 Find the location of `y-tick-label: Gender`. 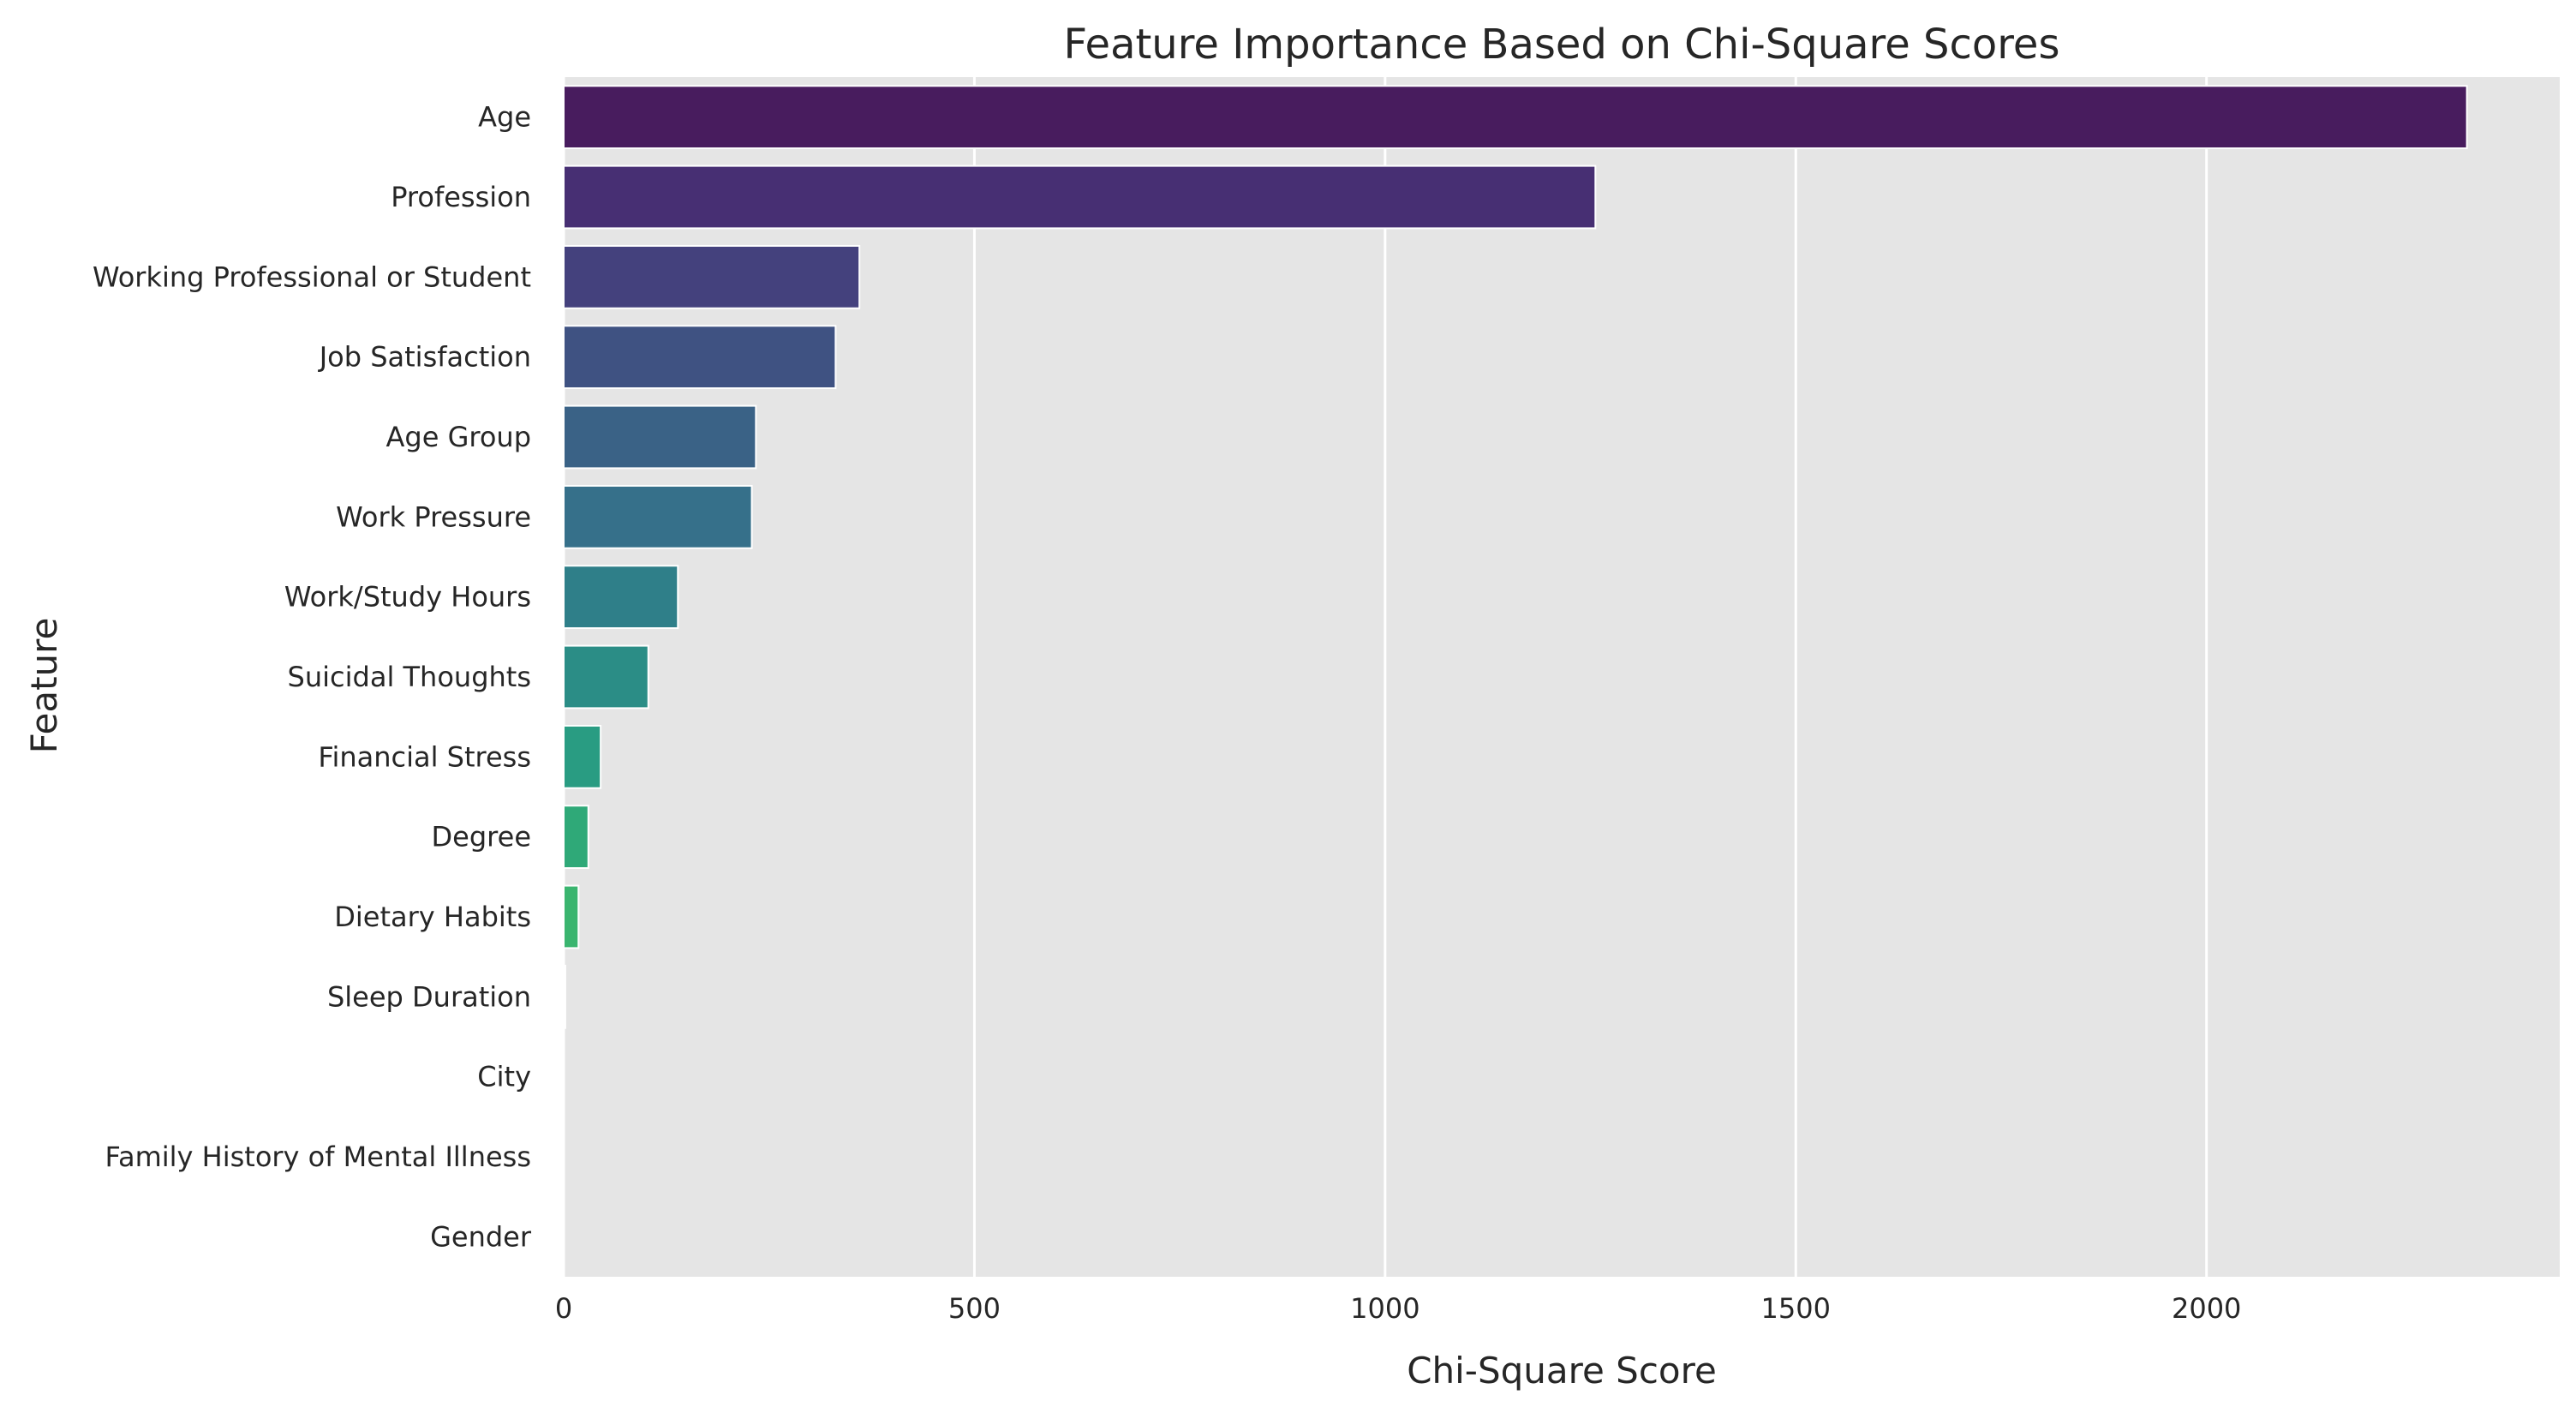

y-tick-label: Gender is located at coordinates (481, 1236).